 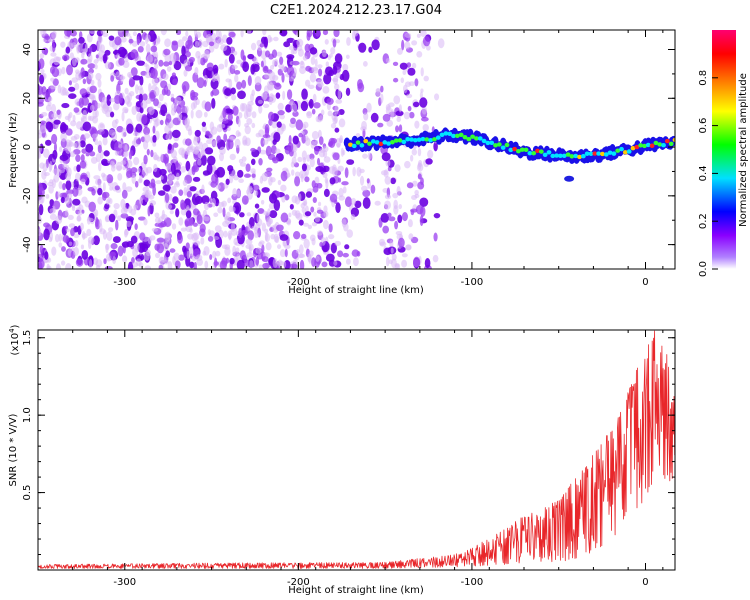 What do you see at coordinates (703, 78) in the screenshot?
I see `colorbar-tick-label: 0.8` at bounding box center [703, 78].